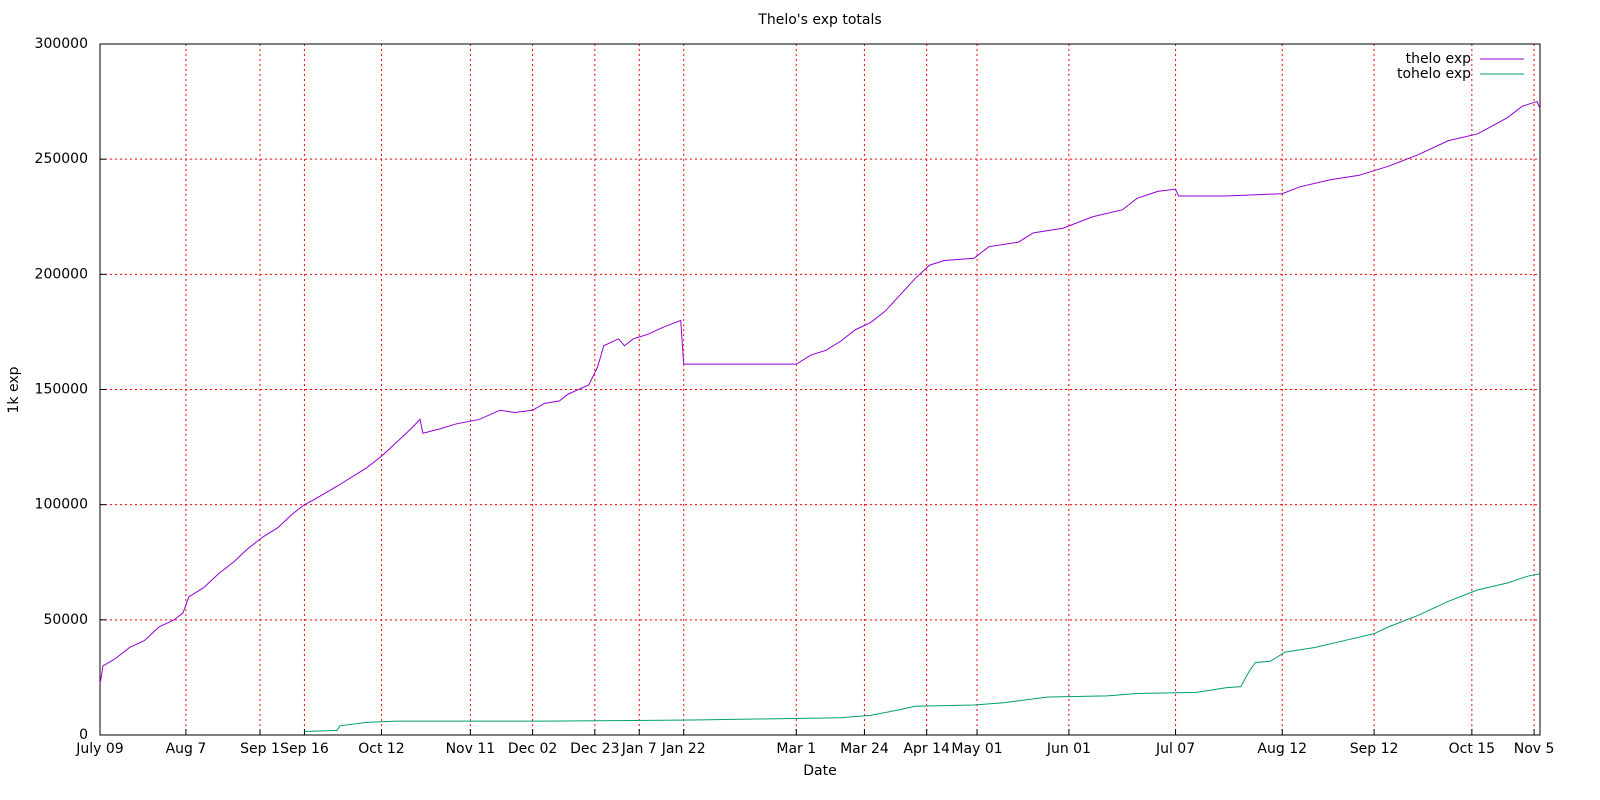  What do you see at coordinates (976, 749) in the screenshot?
I see `x-tick-label: May 01` at bounding box center [976, 749].